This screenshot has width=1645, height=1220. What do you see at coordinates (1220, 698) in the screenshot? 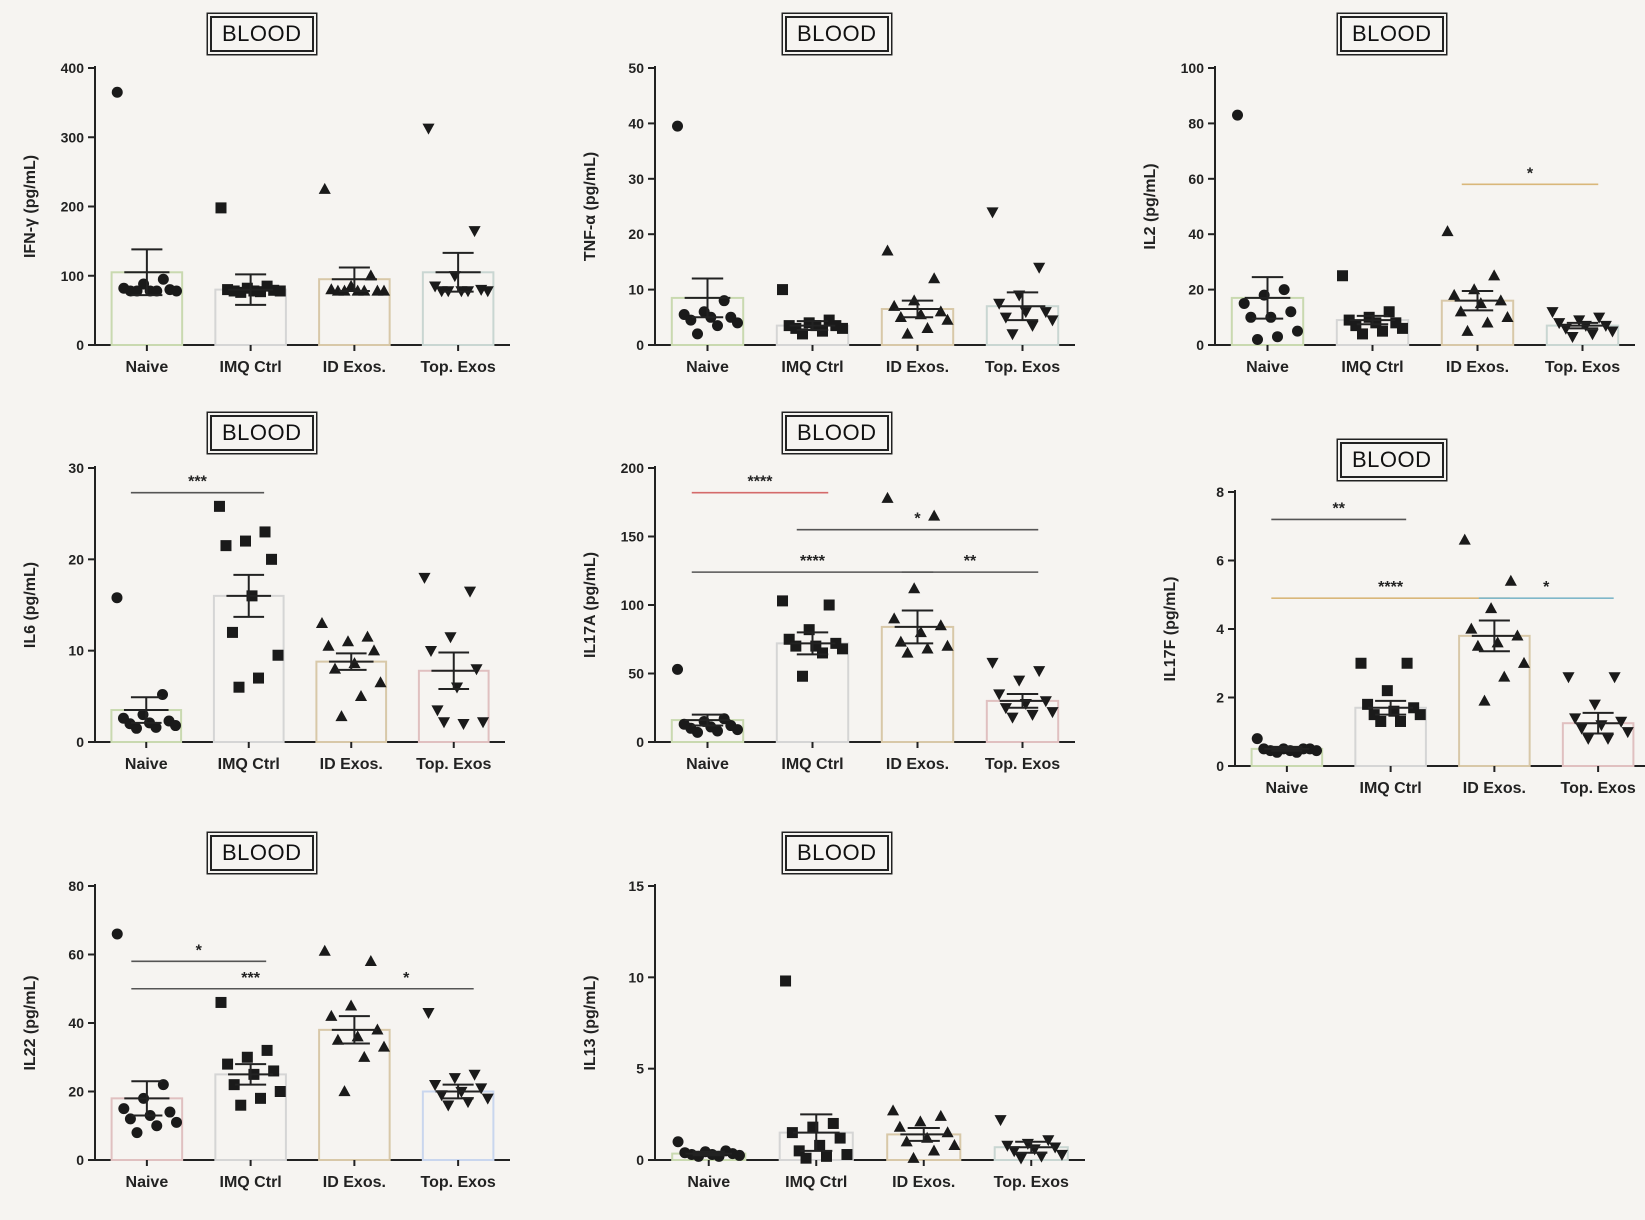
I see `y-tick-label: 2` at bounding box center [1220, 698].